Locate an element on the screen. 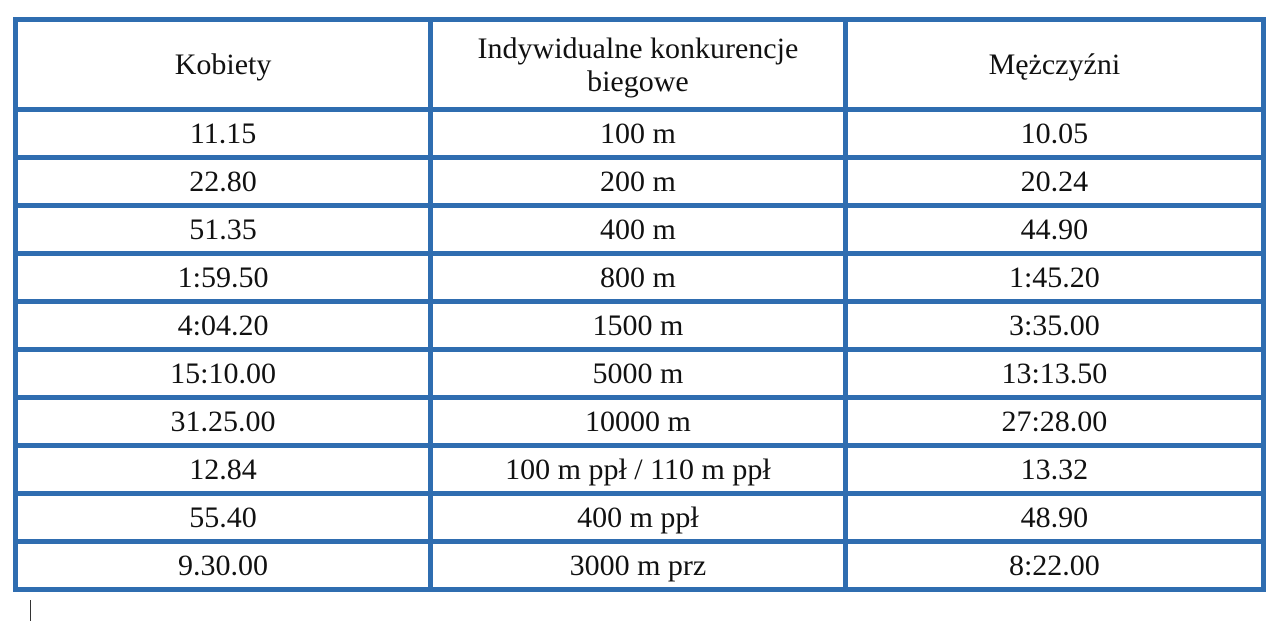  header-women: Kobiety is located at coordinates (223, 64).